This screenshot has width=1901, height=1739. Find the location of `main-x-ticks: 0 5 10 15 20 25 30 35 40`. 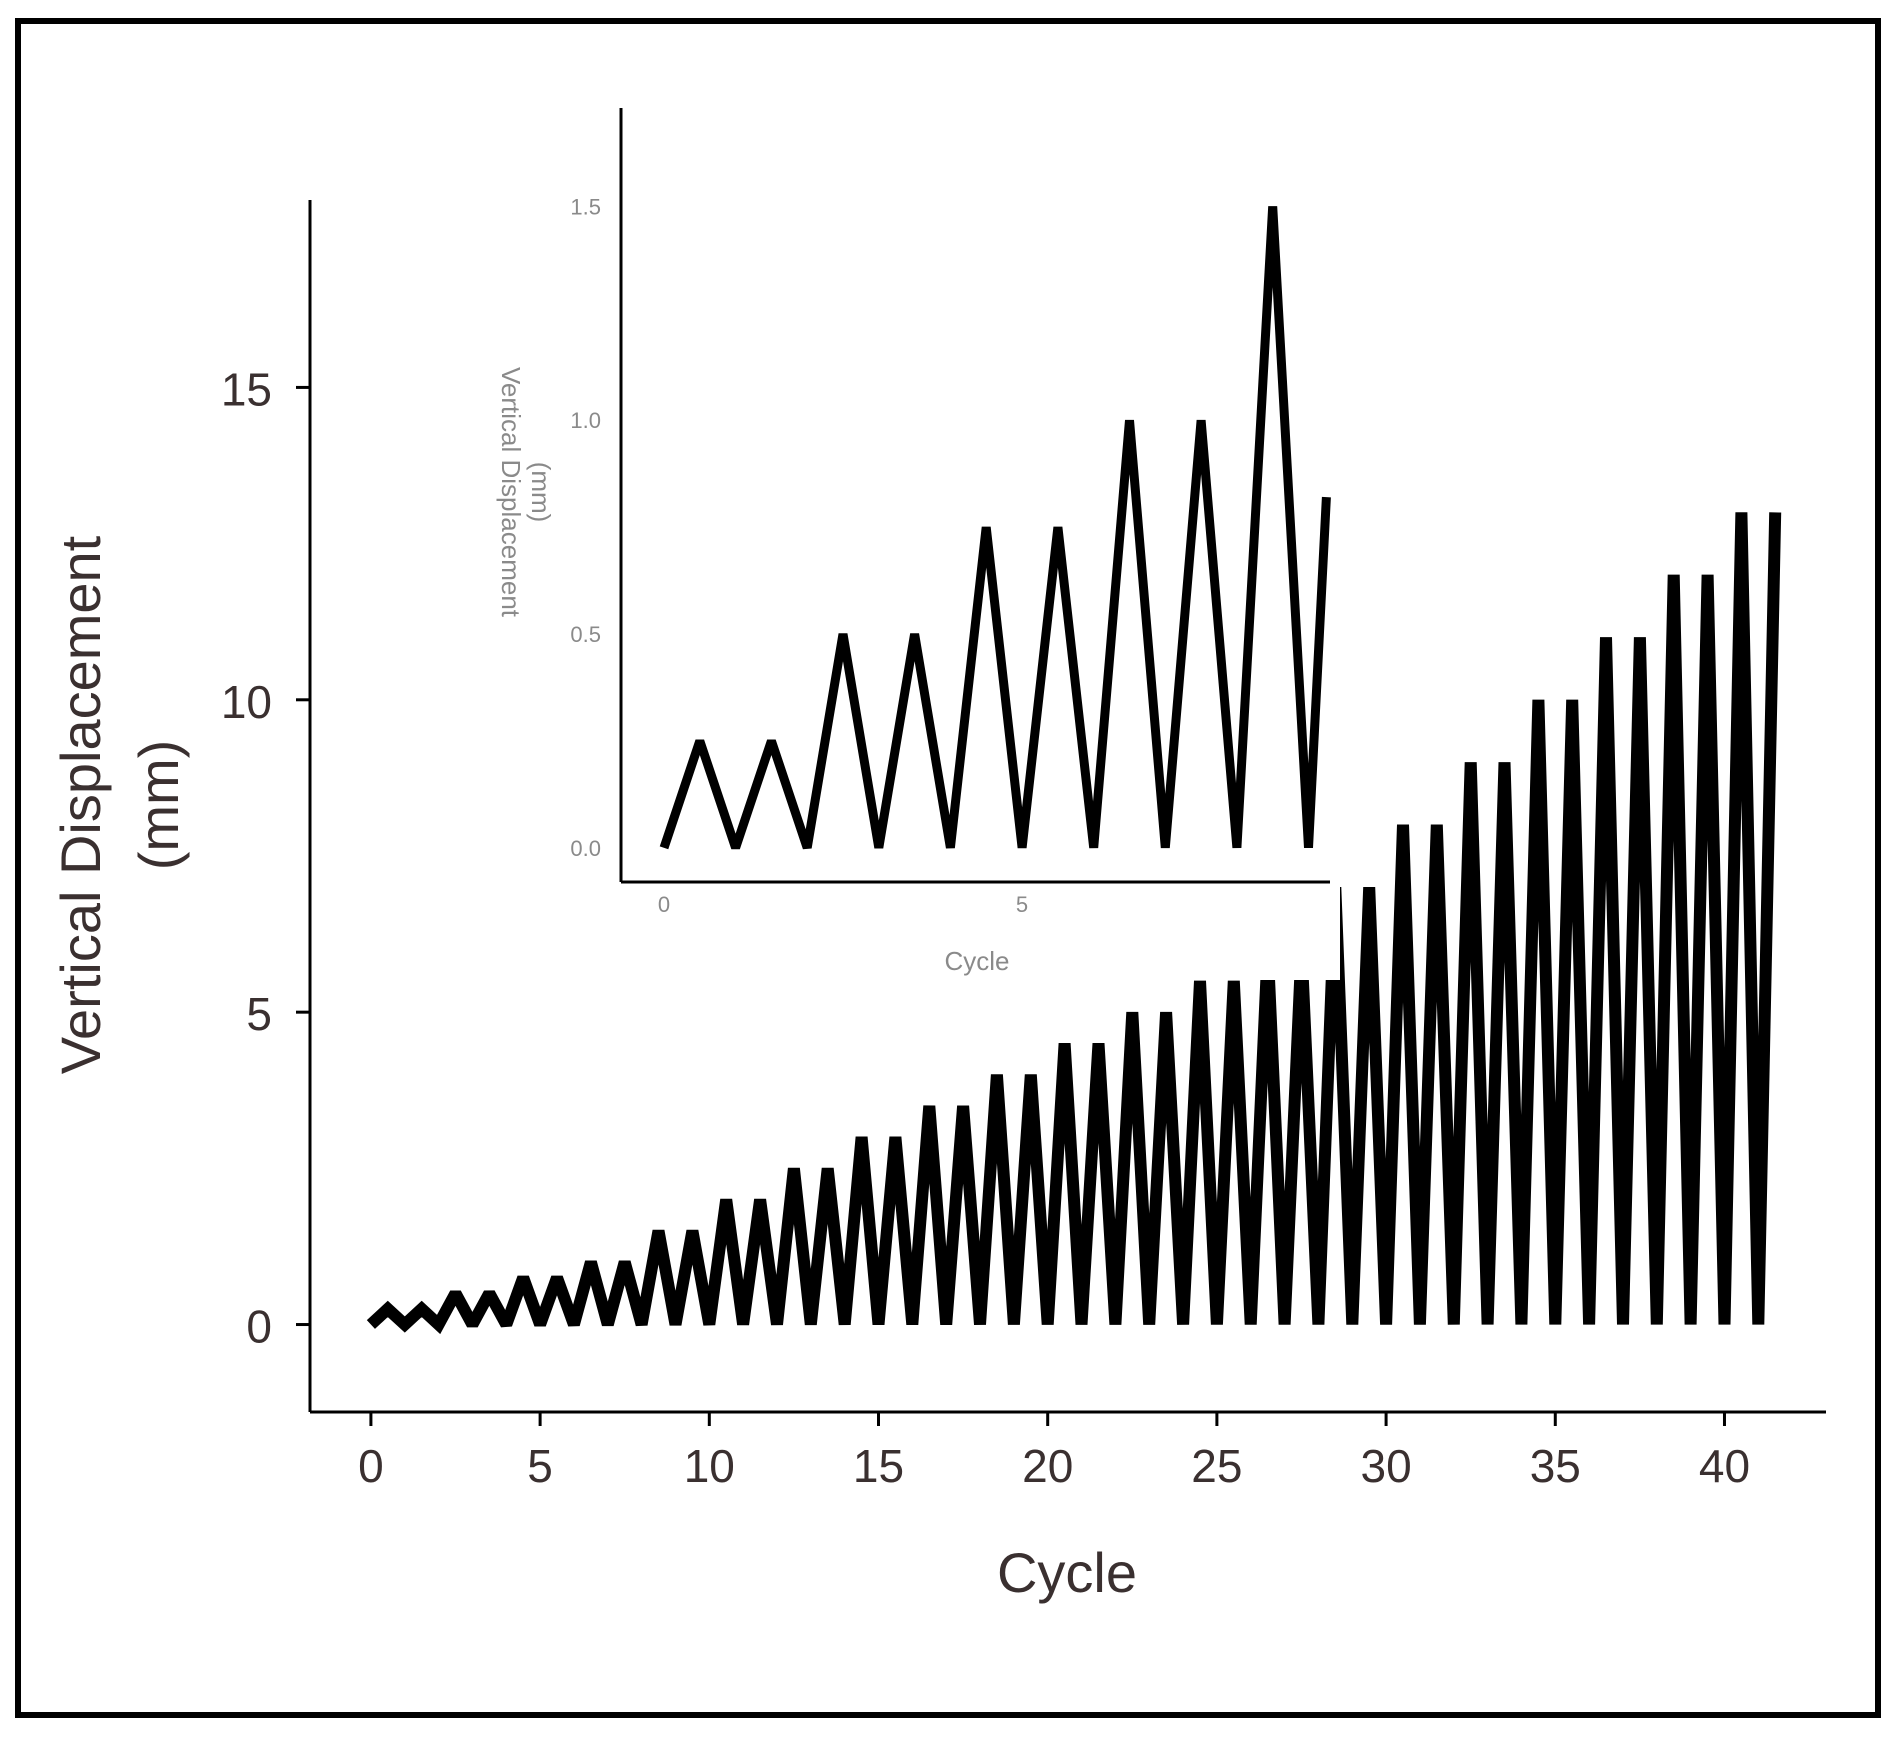

main-x-ticks: 0 5 10 15 20 25 30 35 40 is located at coordinates (1054, 1452).